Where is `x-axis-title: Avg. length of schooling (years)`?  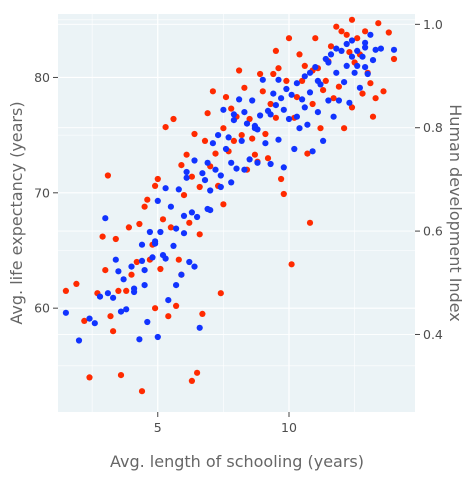 x-axis-title: Avg. length of schooling (years) is located at coordinates (237, 461).